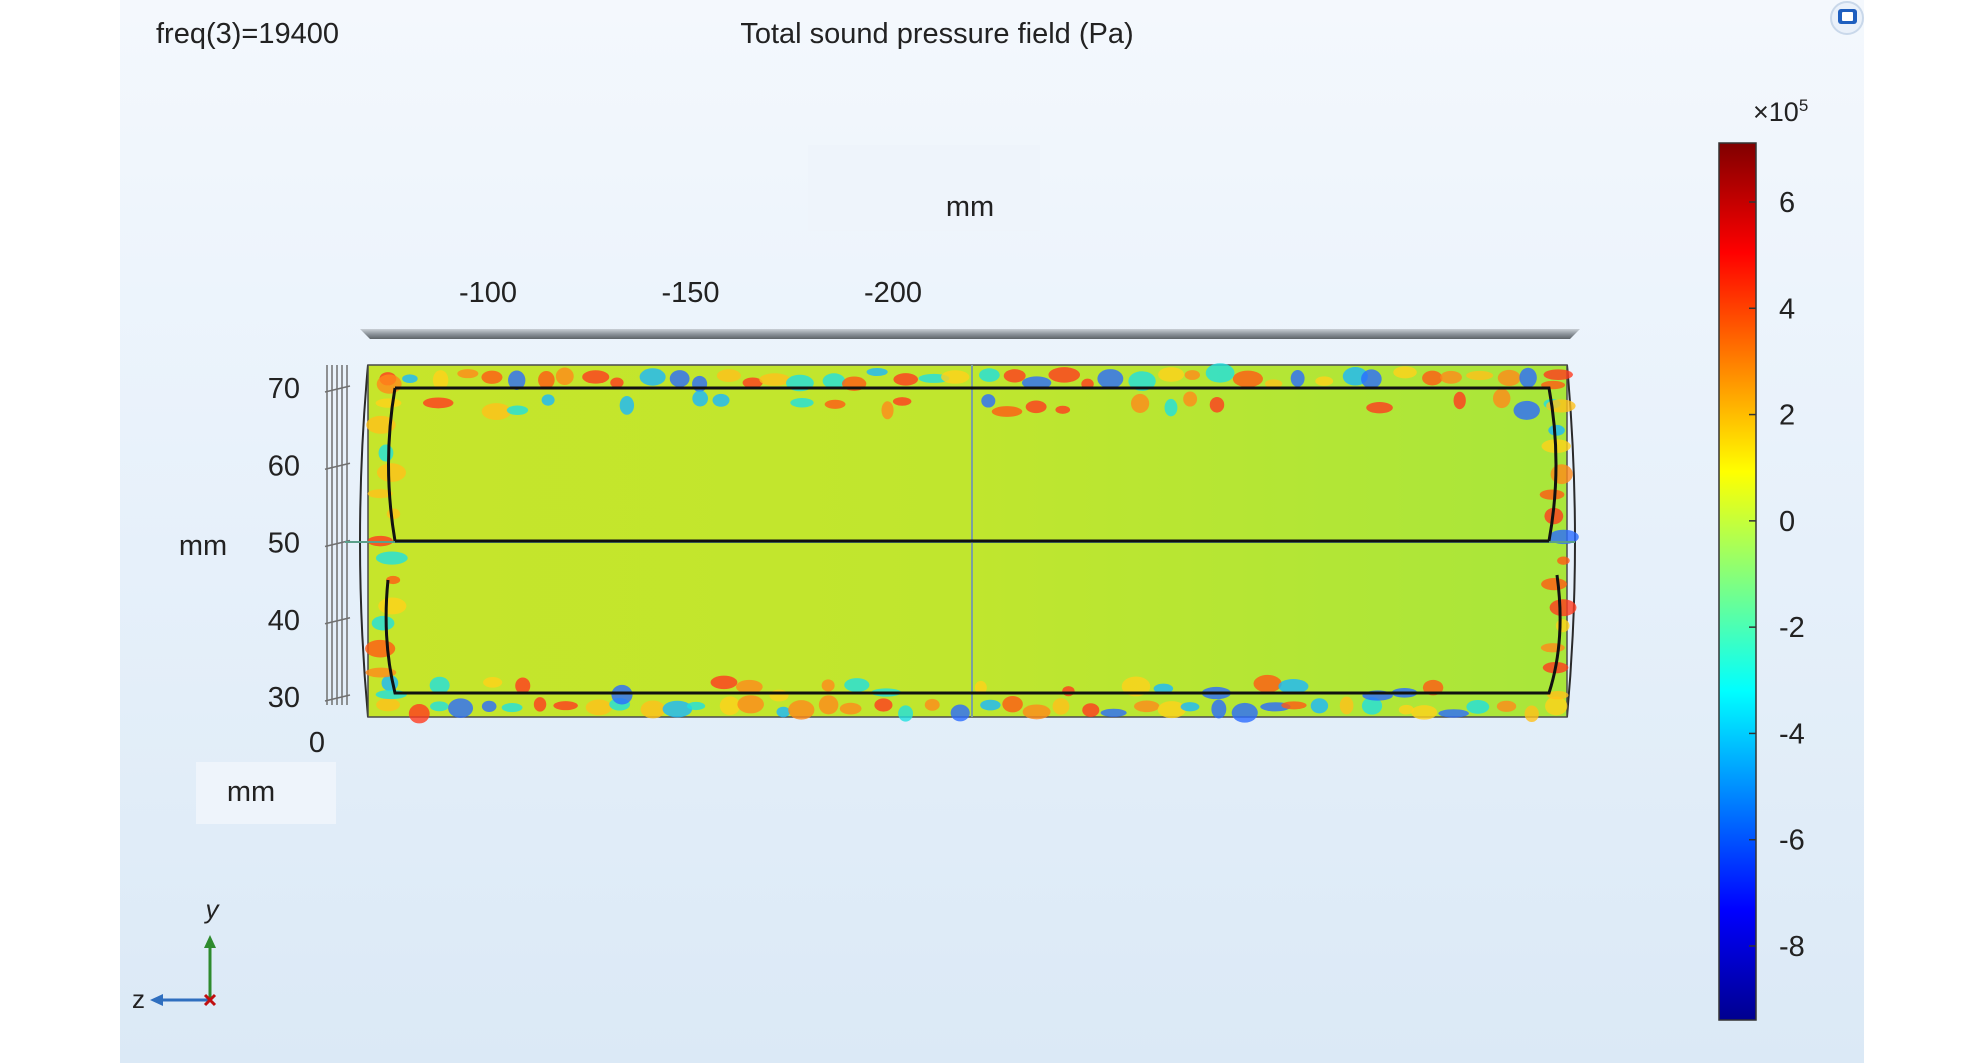  Describe the element at coordinates (176, 954) in the screenshot. I see `axis-triad: y z` at that location.